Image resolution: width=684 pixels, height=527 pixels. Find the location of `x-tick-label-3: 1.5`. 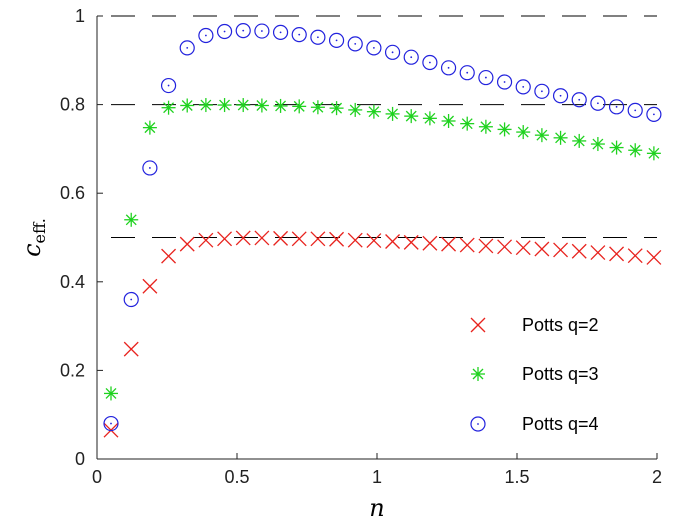

x-tick-label-3: 1.5 is located at coordinates (516, 477).